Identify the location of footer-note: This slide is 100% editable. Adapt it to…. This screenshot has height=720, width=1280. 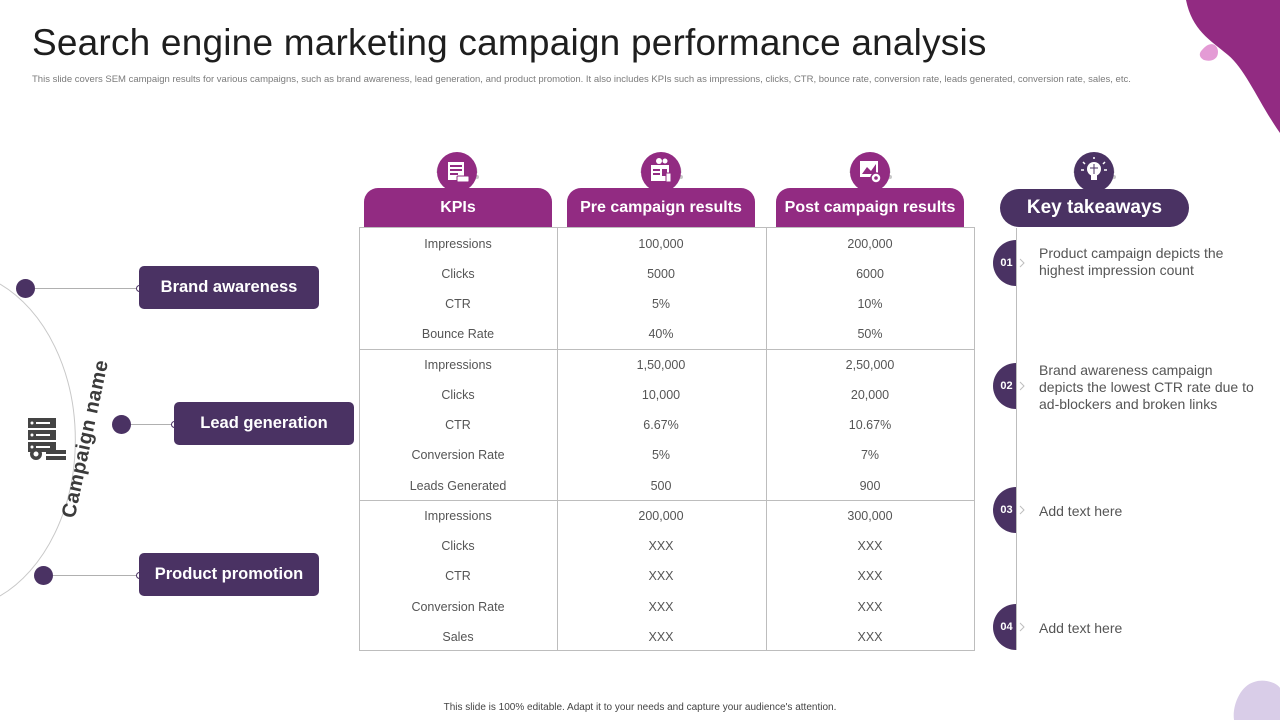
(640, 707).